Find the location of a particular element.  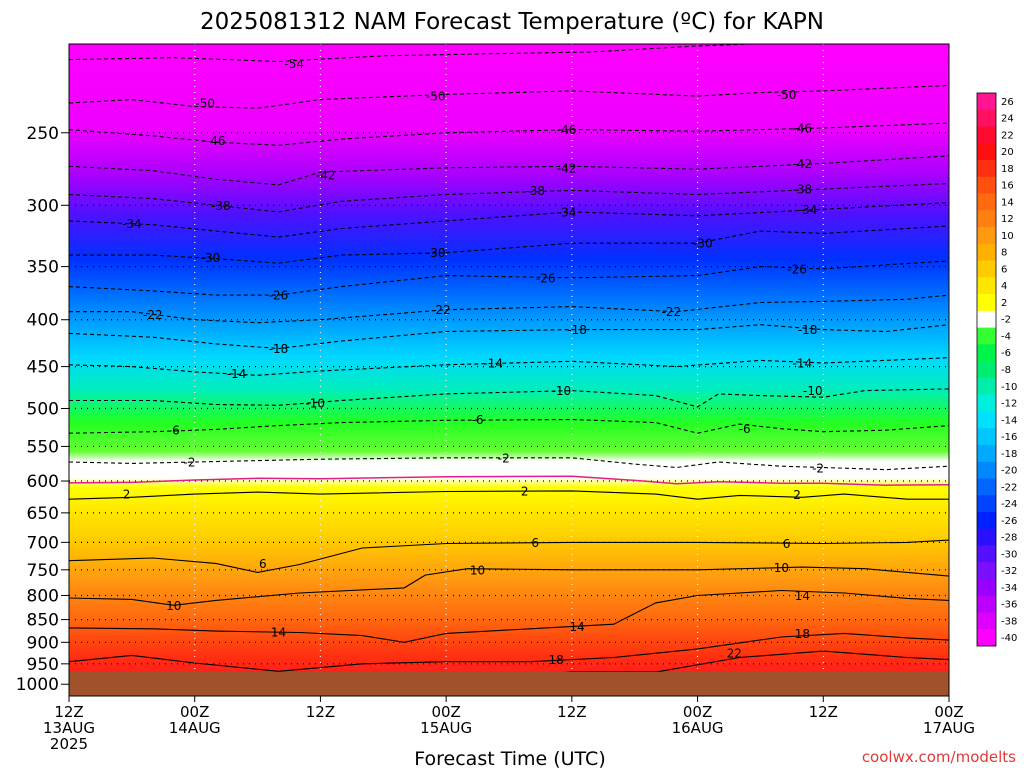

contour-label-21: -26 is located at coordinates (797, 269).